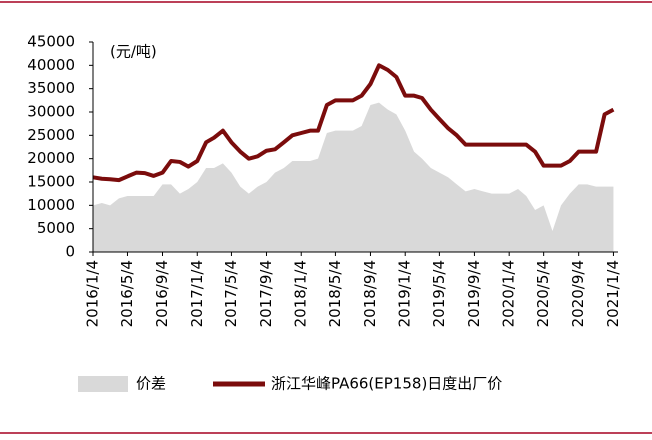 This screenshot has width=652, height=440. What do you see at coordinates (613, 293) in the screenshot?
I see `x-tick-label: 2021/1/4` at bounding box center [613, 293].